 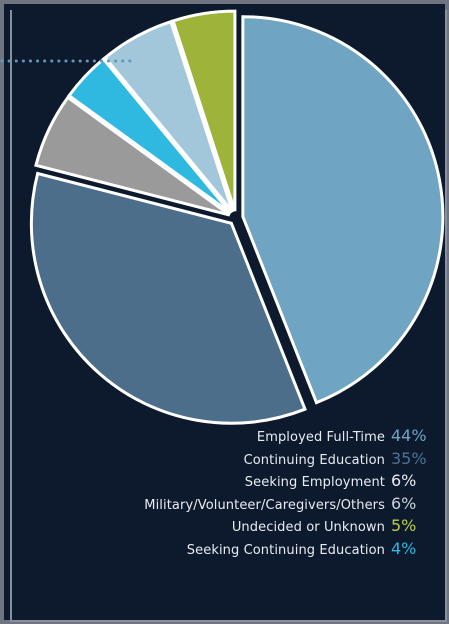 I want to click on legend-value: 4%, so click(x=404, y=548).